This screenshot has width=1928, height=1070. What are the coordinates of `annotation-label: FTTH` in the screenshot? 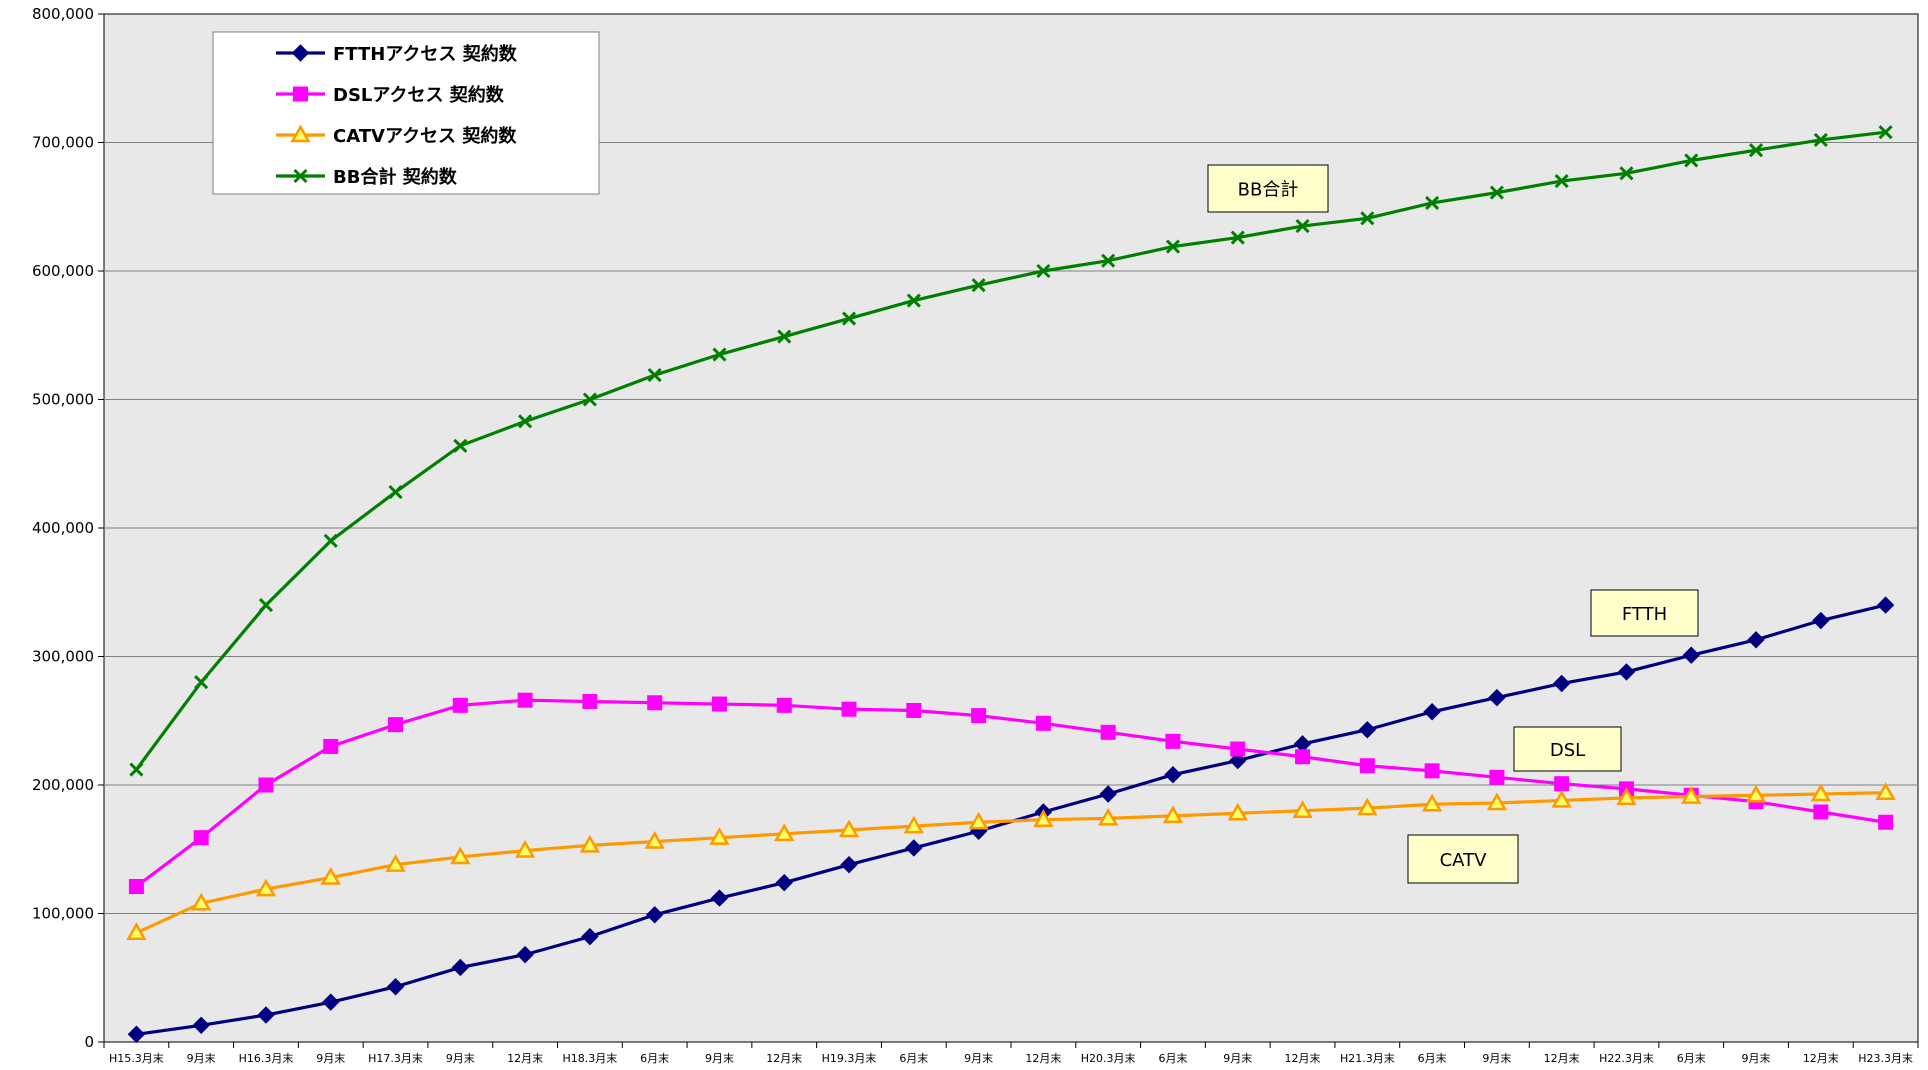 It's located at (1644, 613).